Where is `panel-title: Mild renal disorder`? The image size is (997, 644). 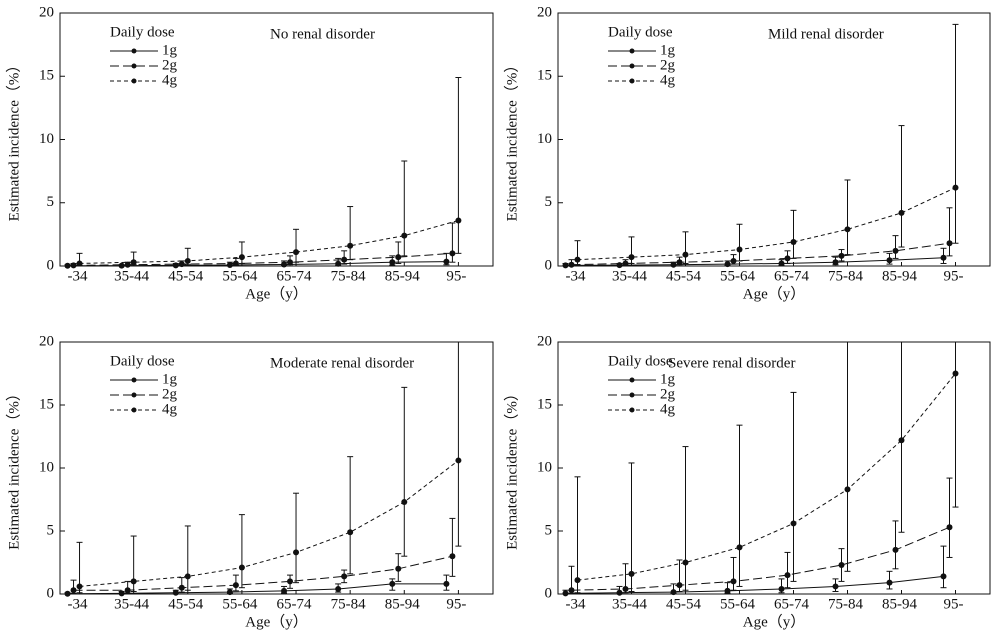
panel-title: Mild renal disorder is located at coordinates (826, 34).